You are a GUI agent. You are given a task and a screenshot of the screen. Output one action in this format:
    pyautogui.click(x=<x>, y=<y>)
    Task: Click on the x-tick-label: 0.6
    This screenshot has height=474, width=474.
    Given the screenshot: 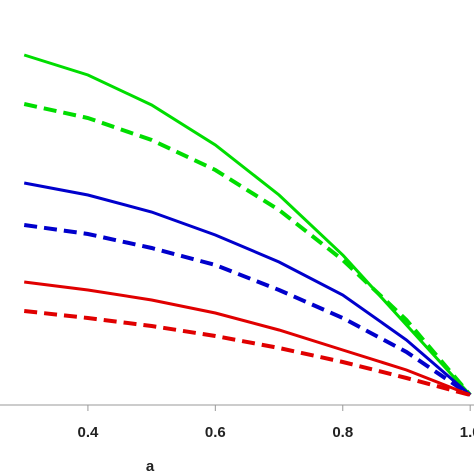 What is the action you would take?
    pyautogui.click(x=215, y=432)
    